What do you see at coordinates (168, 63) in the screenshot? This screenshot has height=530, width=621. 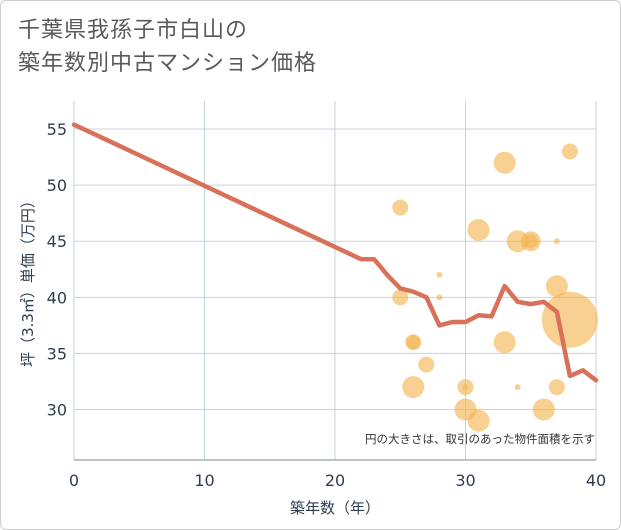 I see `chart-title-line-2: 築年数別中古マンション価格` at bounding box center [168, 63].